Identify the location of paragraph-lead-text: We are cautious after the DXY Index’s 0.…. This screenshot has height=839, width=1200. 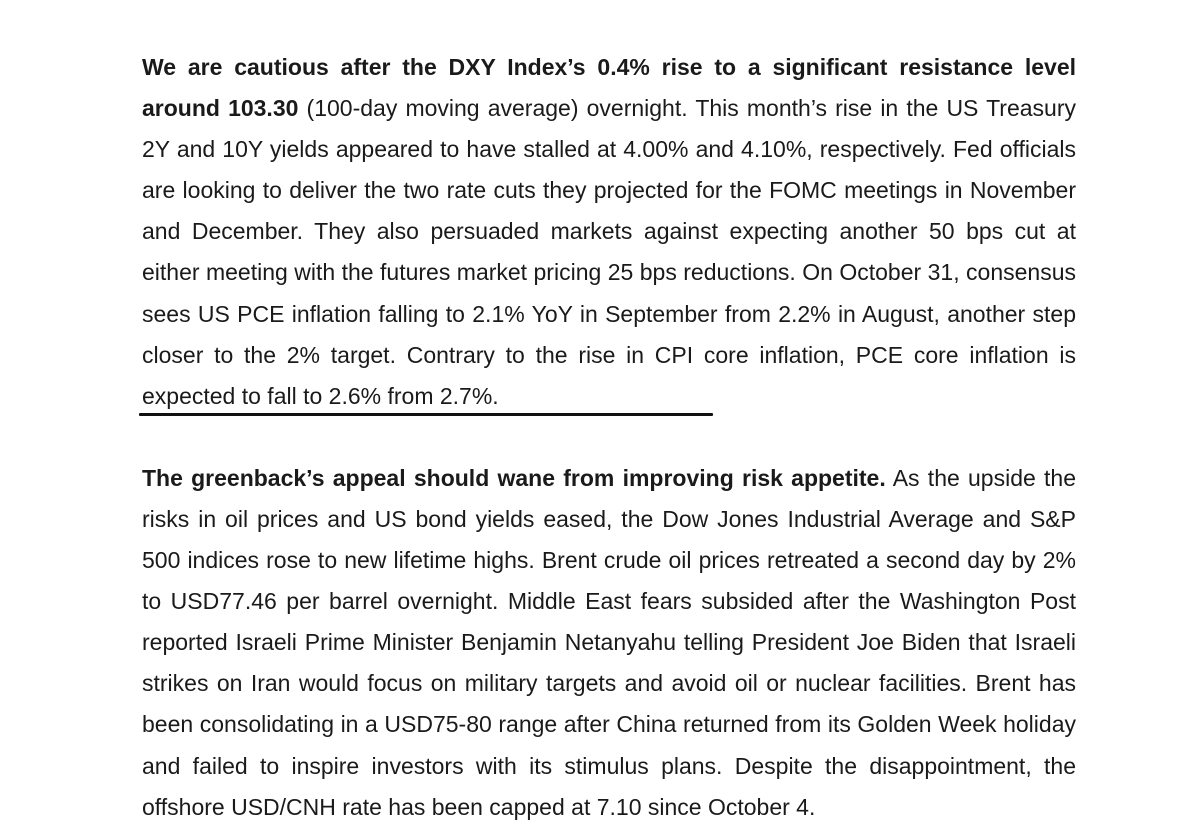
(609, 88).